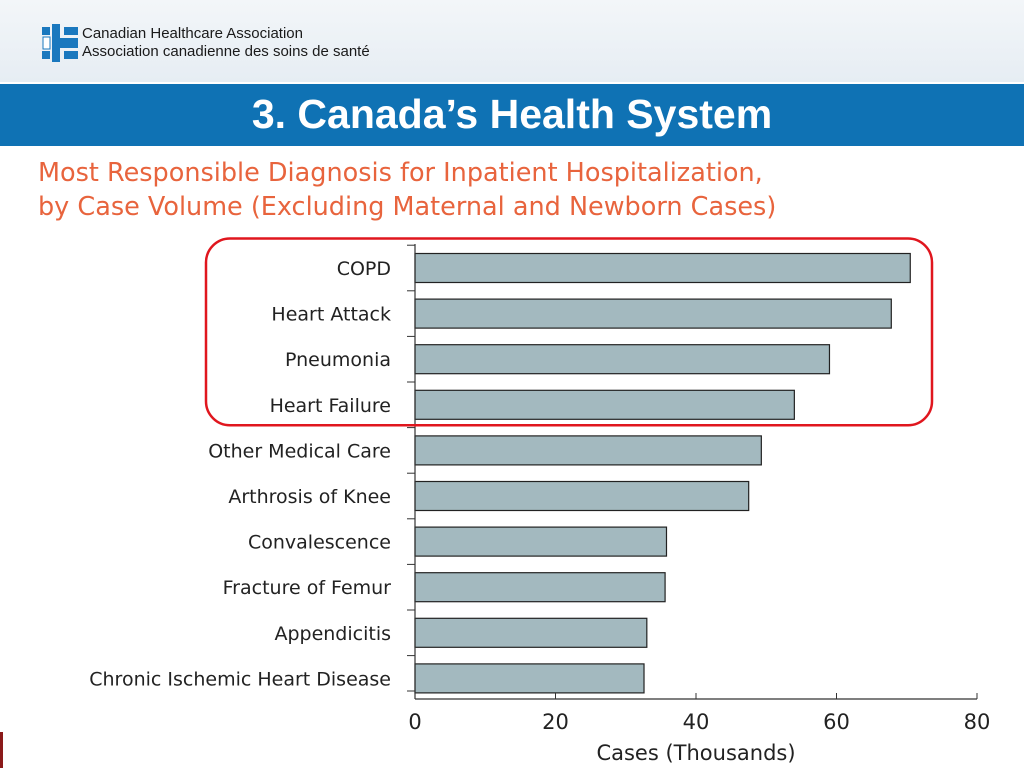 The height and width of the screenshot is (768, 1024). What do you see at coordinates (330, 406) in the screenshot?
I see `category-label: Heart Failure` at bounding box center [330, 406].